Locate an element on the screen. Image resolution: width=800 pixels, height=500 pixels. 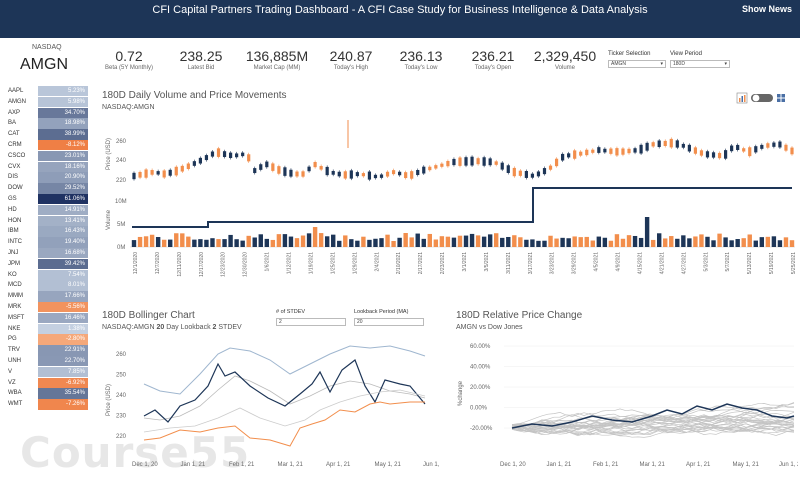
date-label: 5/7/2021 is located at coordinates (728, 262).